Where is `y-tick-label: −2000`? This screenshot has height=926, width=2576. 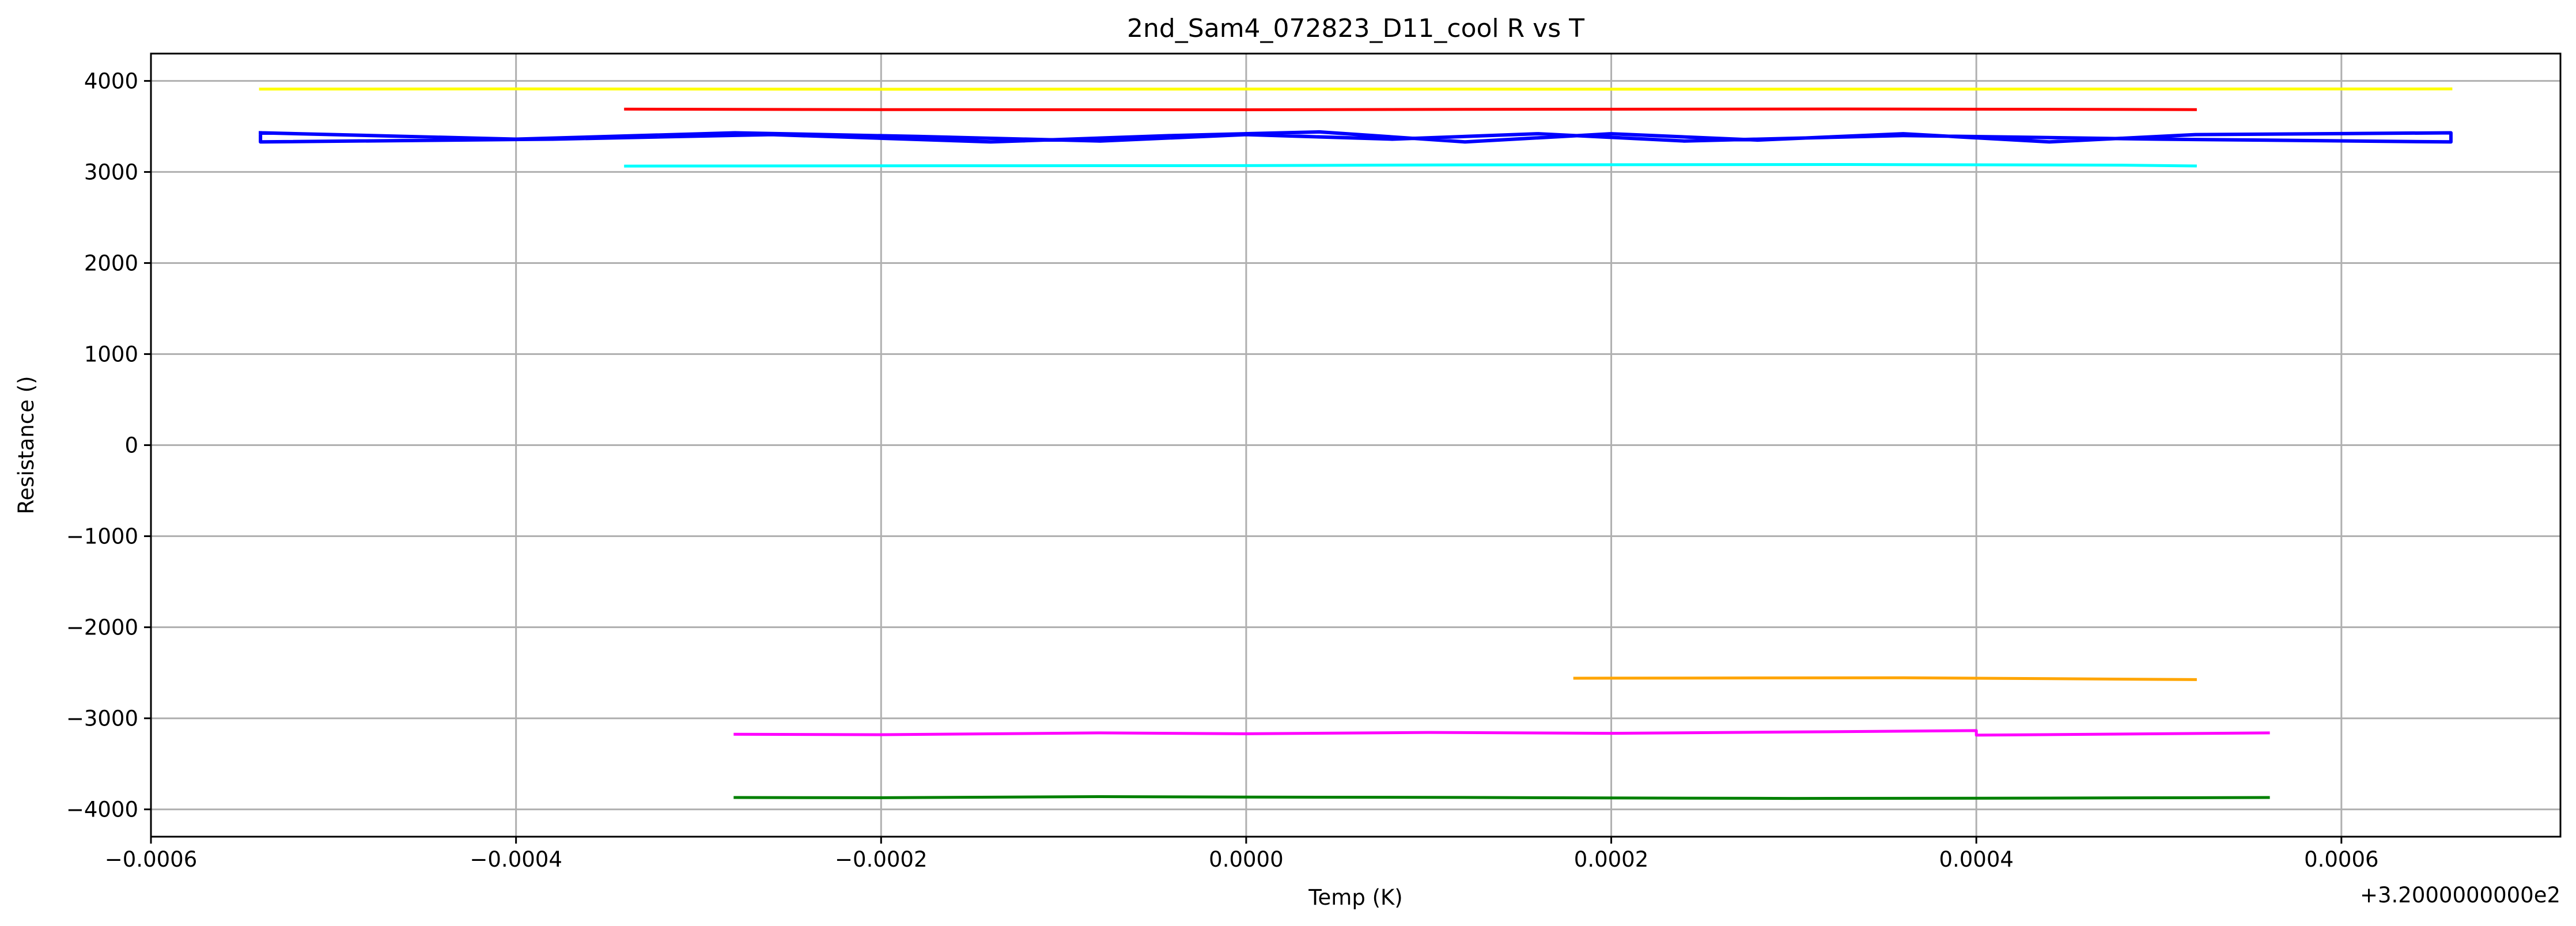 y-tick-label: −2000 is located at coordinates (102, 627).